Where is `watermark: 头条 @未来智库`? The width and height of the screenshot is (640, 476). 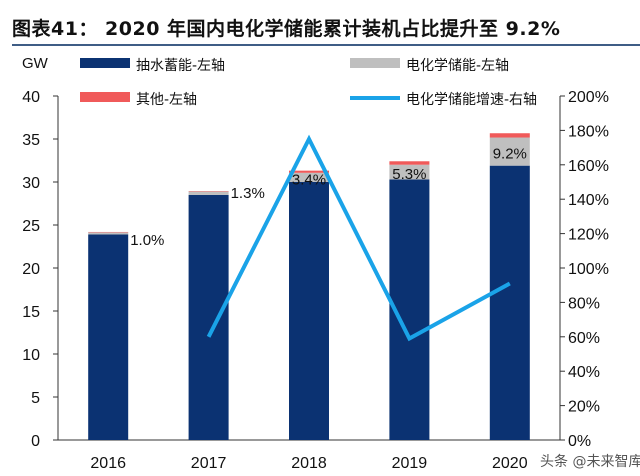 watermark: 头条 @未来智库 is located at coordinates (590, 461).